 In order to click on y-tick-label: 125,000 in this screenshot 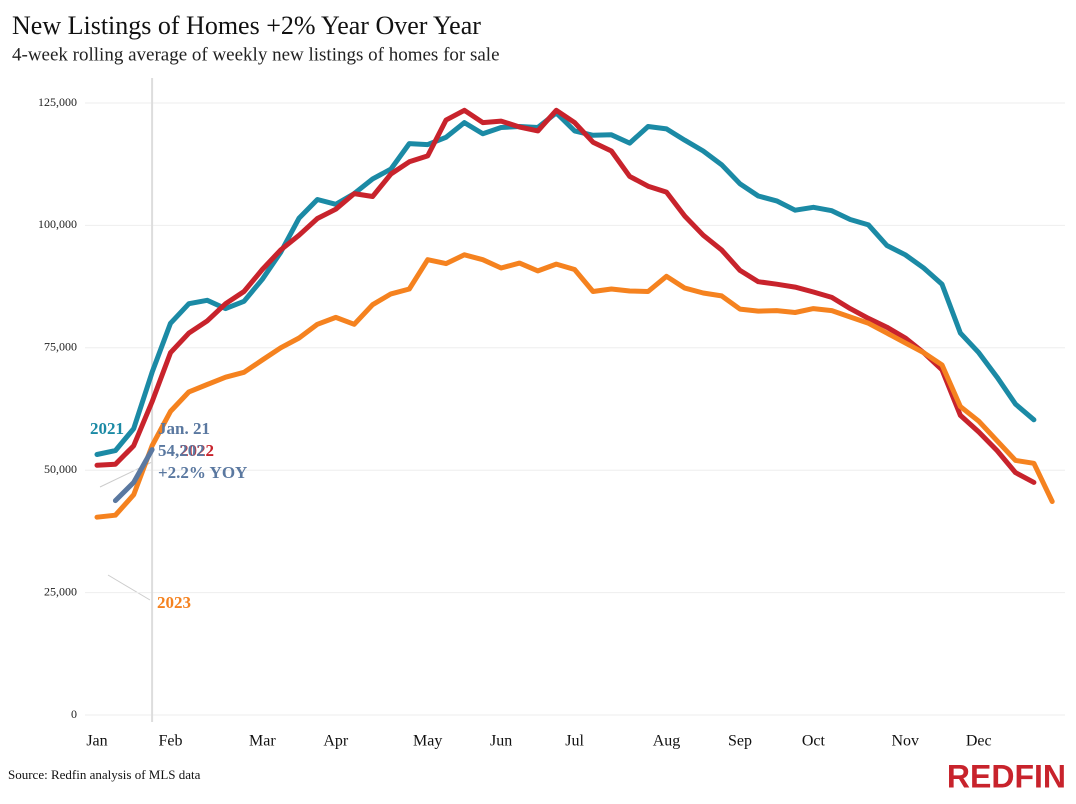, I will do `click(57, 102)`.